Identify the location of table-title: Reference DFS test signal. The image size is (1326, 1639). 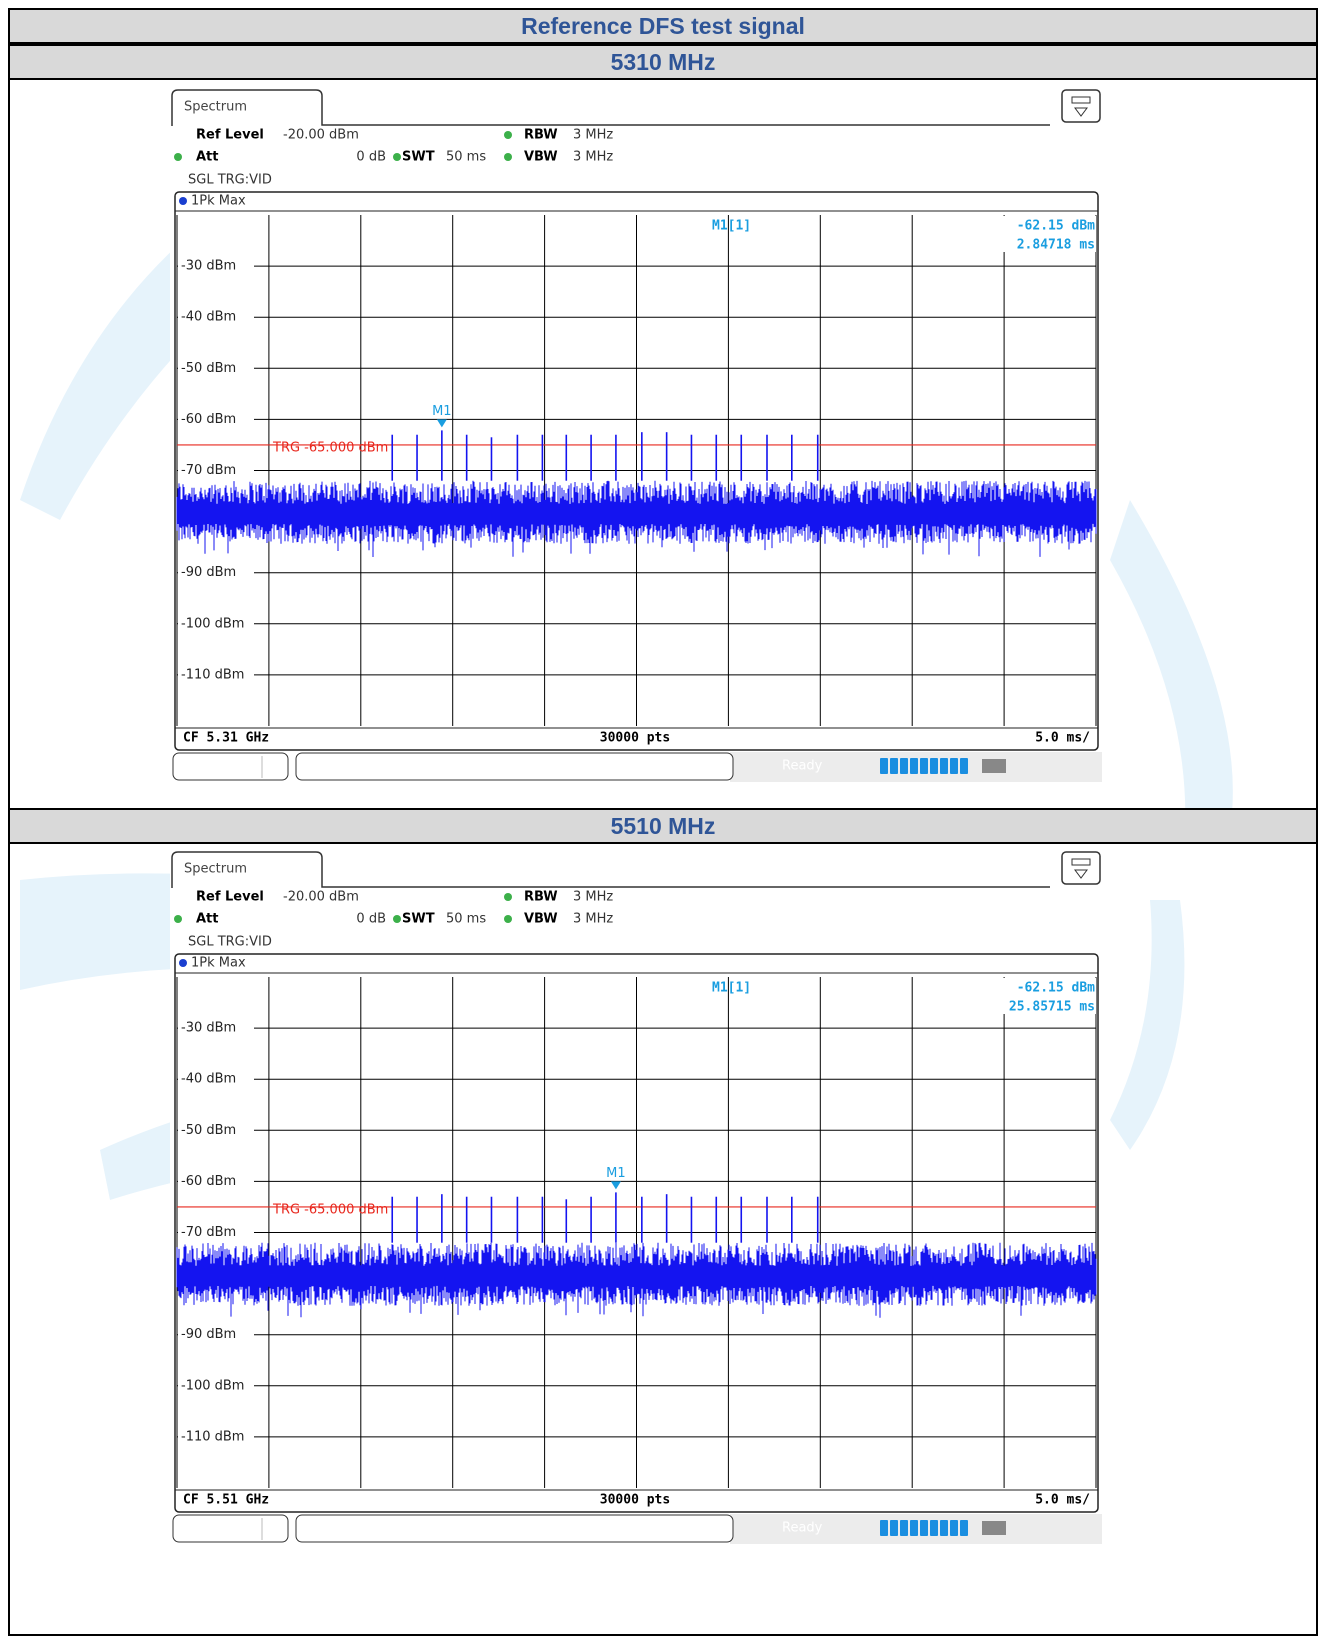
(663, 26).